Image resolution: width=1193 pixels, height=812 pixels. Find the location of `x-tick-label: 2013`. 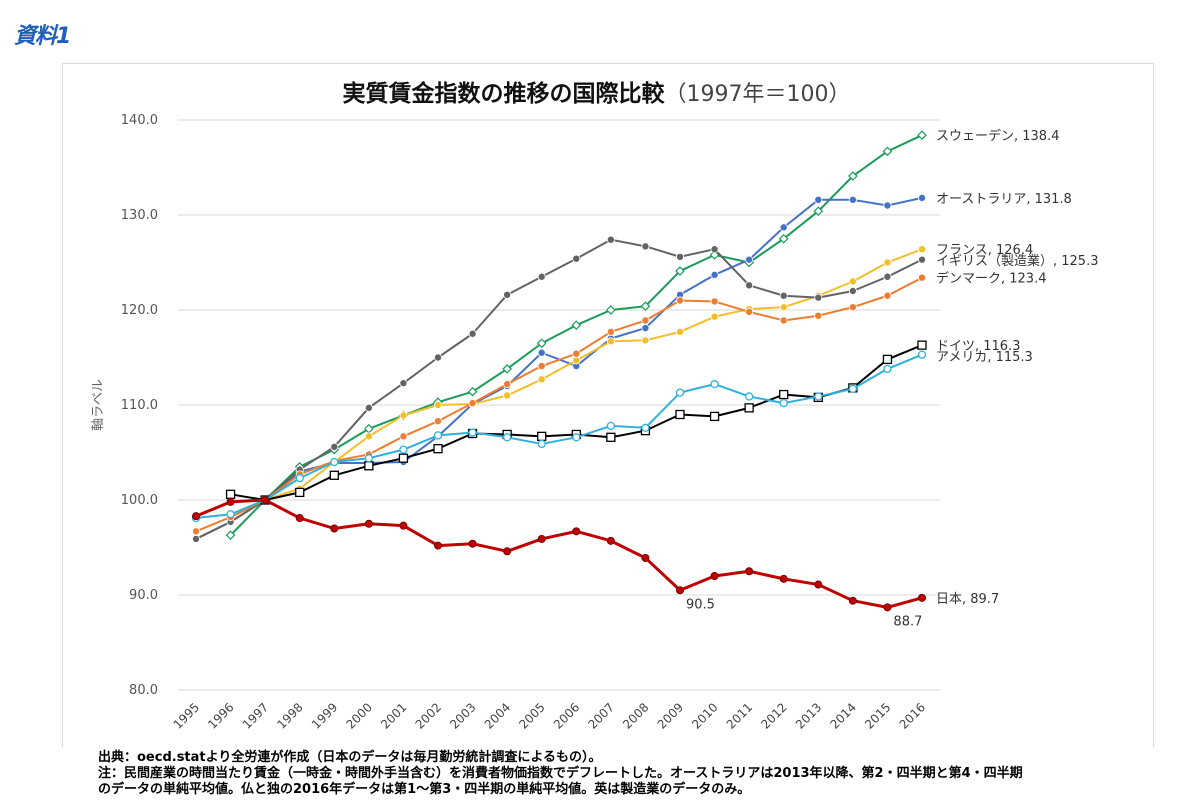

x-tick-label: 2013 is located at coordinates (808, 715).